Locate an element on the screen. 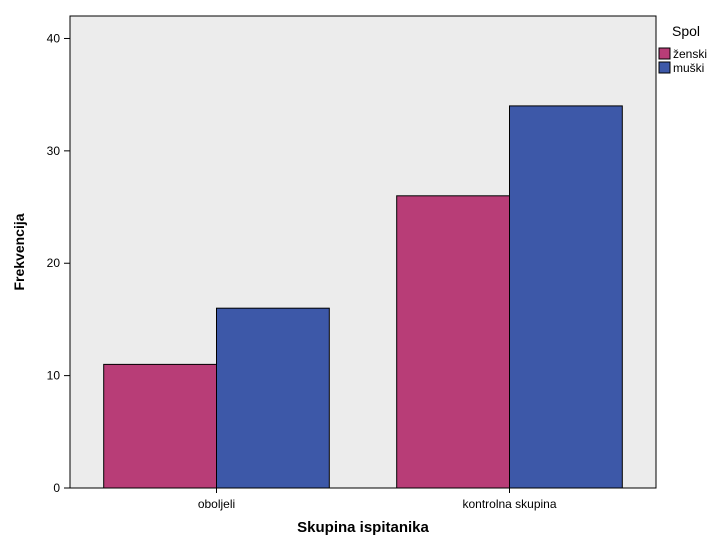  legend-label: ženski is located at coordinates (690, 54).